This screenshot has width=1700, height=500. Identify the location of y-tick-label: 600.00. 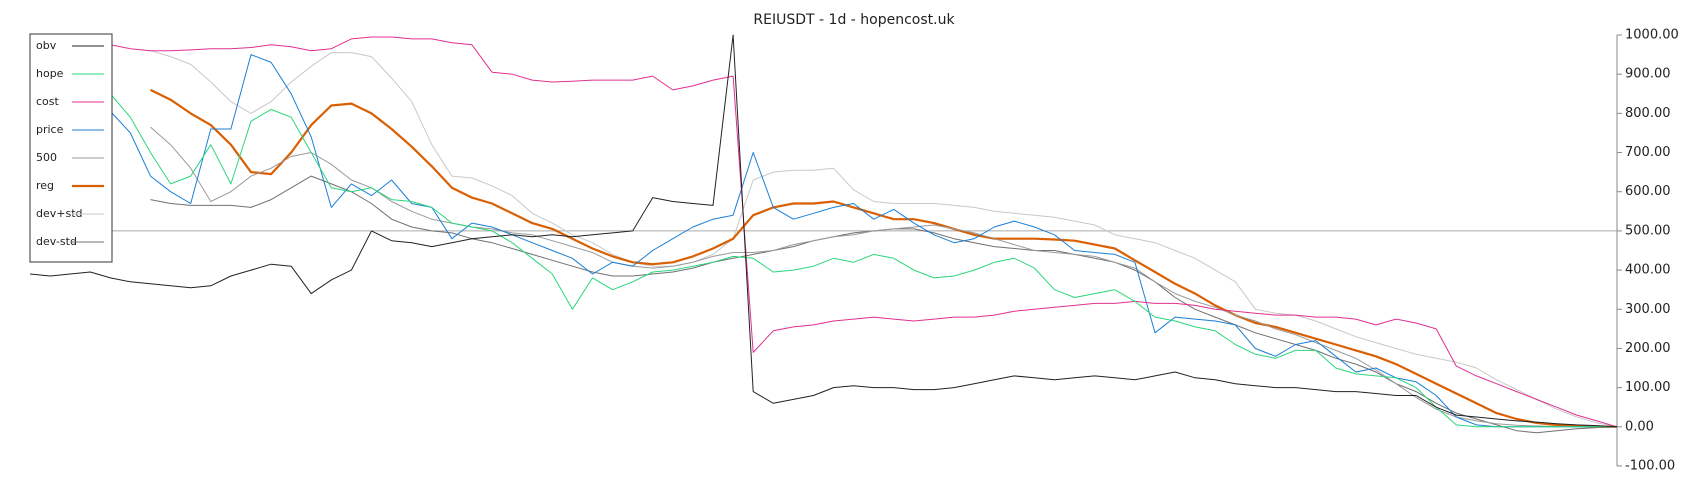
(1648, 191).